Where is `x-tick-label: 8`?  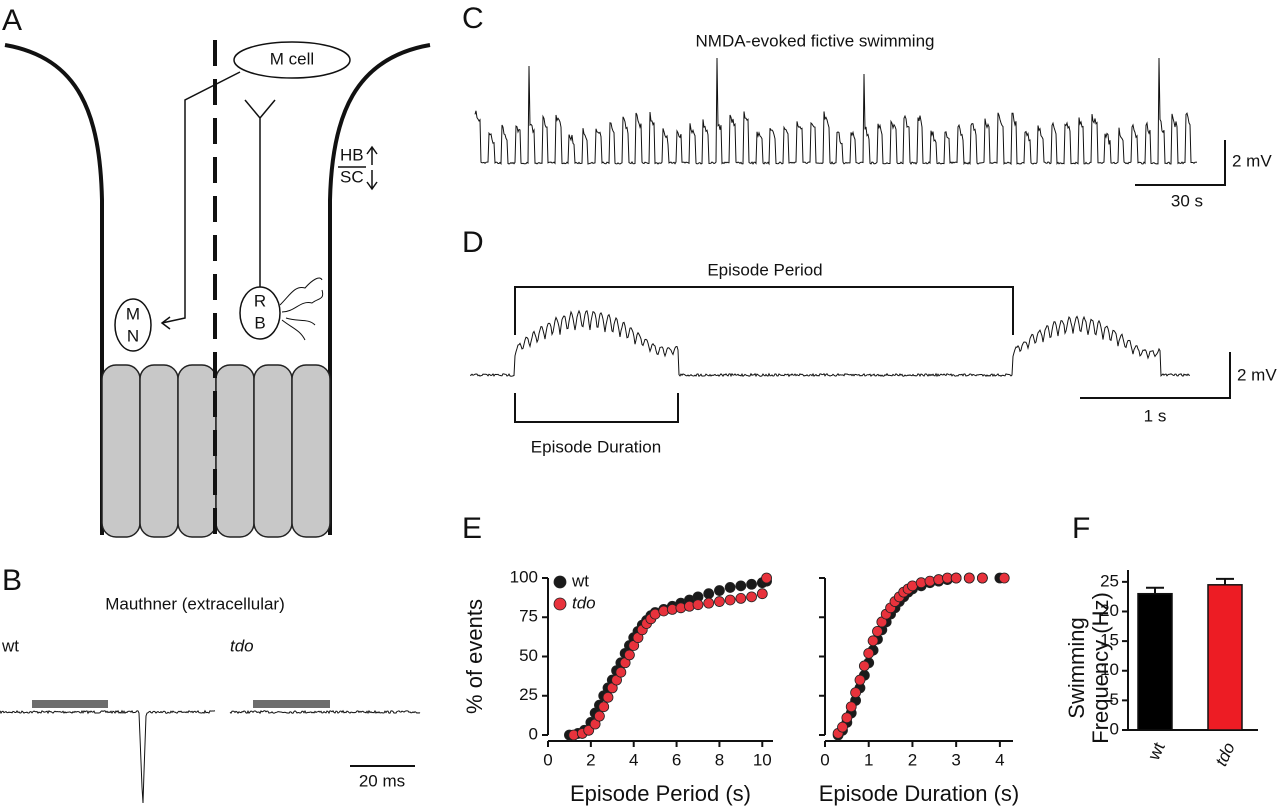 x-tick-label: 8 is located at coordinates (719, 759).